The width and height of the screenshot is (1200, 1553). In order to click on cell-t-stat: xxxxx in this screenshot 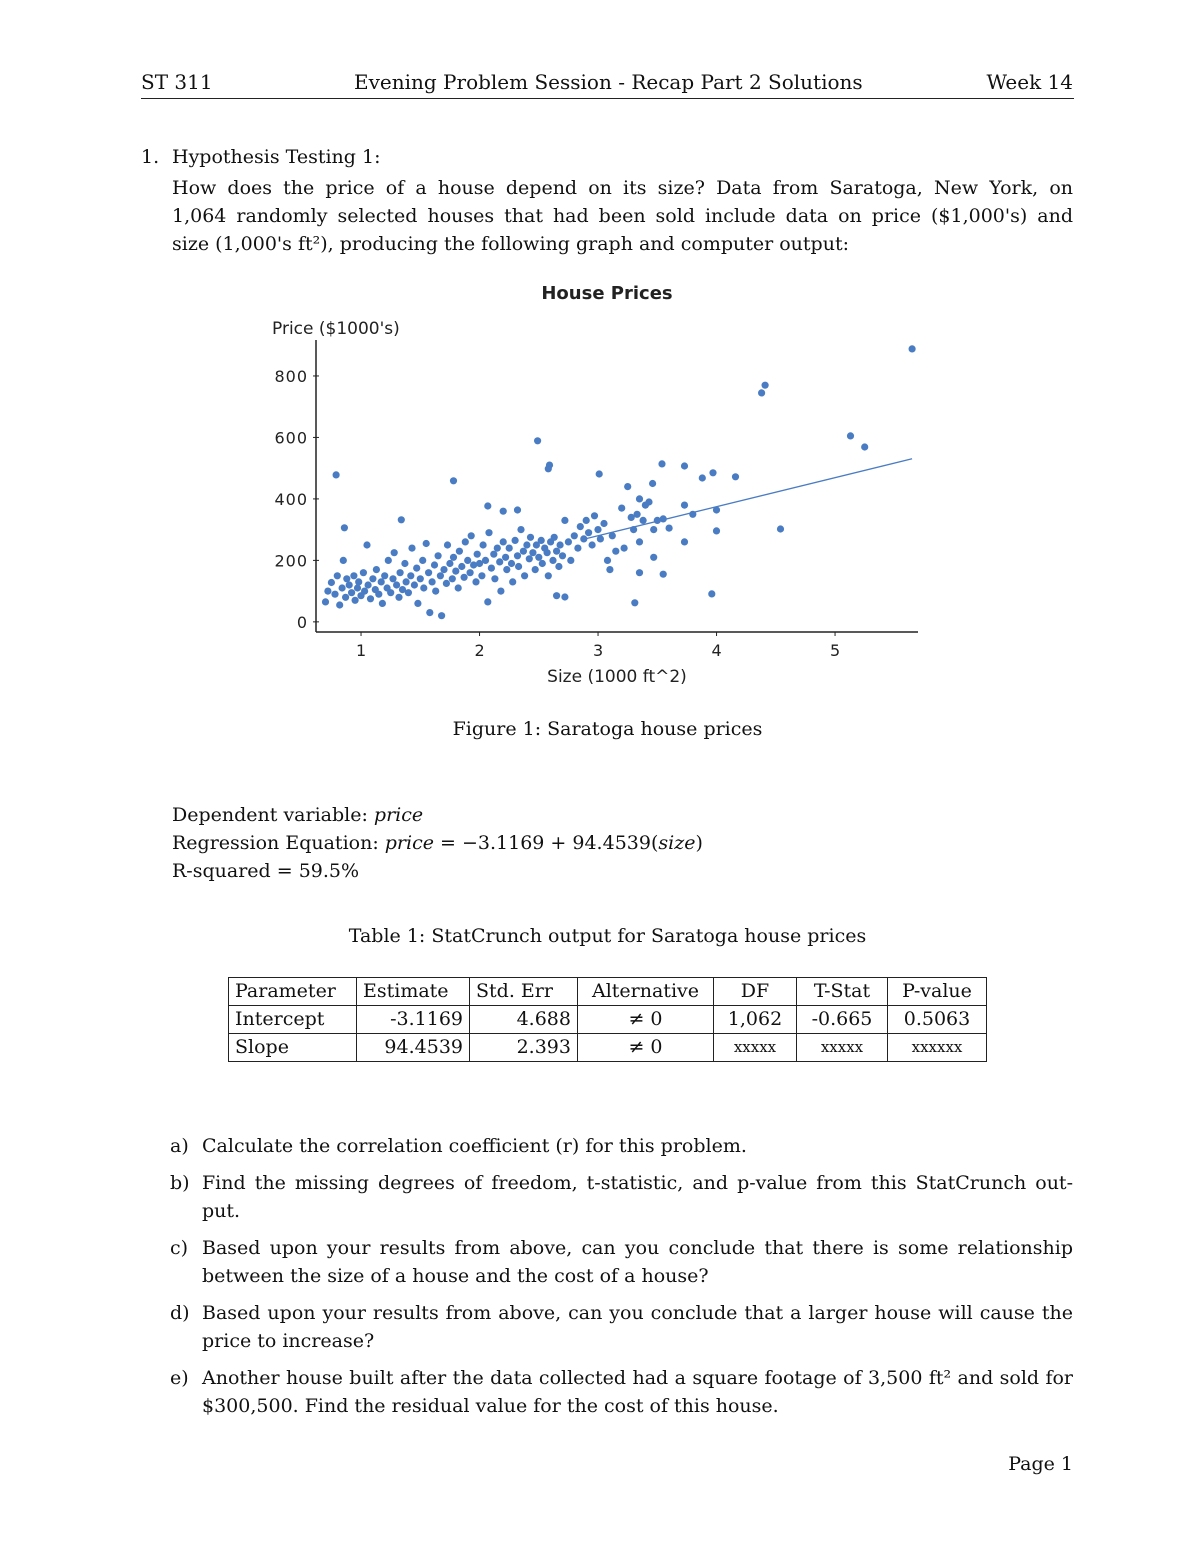, I will do `click(842, 1047)`.